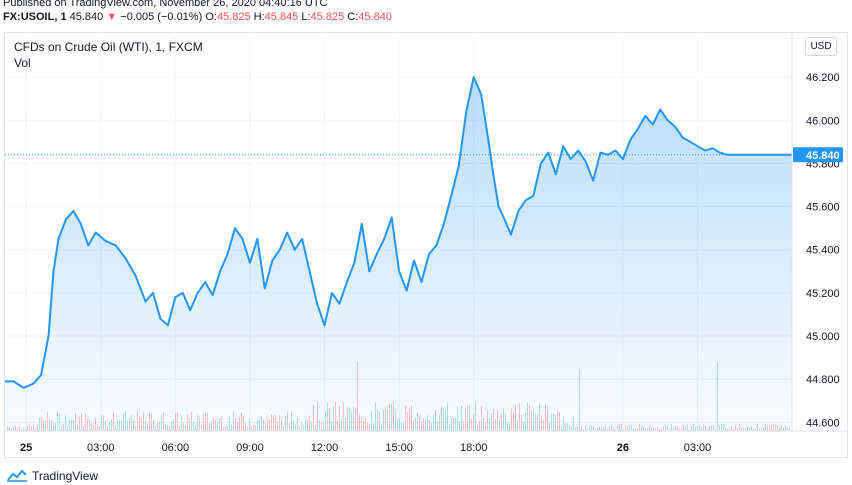  What do you see at coordinates (112, 17) in the screenshot?
I see `down-arrow-icon: ▼` at bounding box center [112, 17].